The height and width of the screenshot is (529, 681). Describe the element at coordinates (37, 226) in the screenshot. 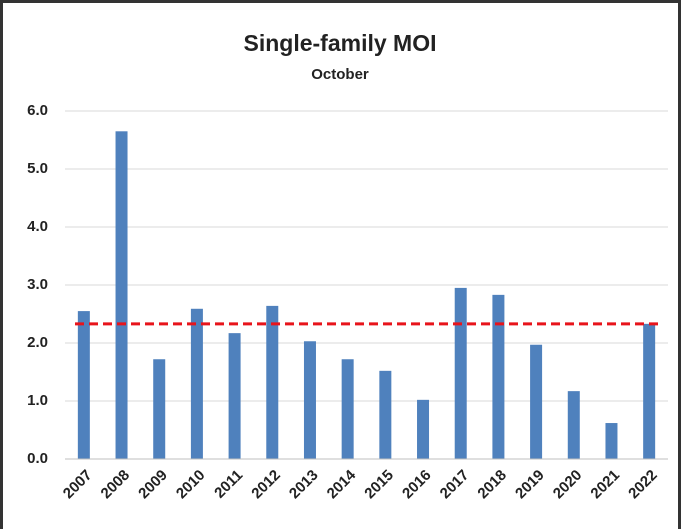

I see `y-tick-label: 4.0` at that location.